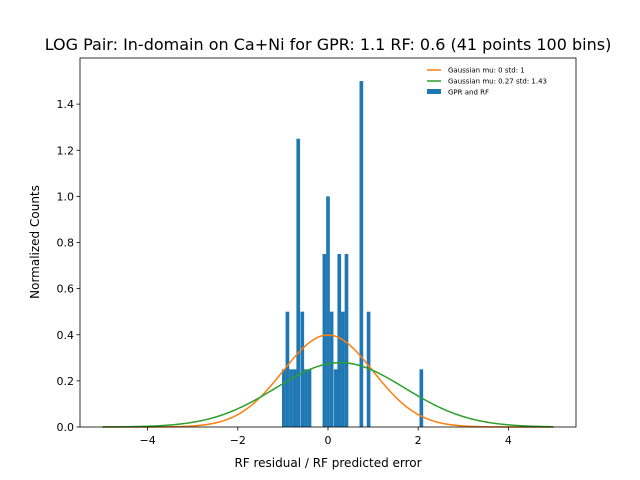 The width and height of the screenshot is (640, 480). Describe the element at coordinates (148, 440) in the screenshot. I see `x-tick-label-0: −4` at that location.